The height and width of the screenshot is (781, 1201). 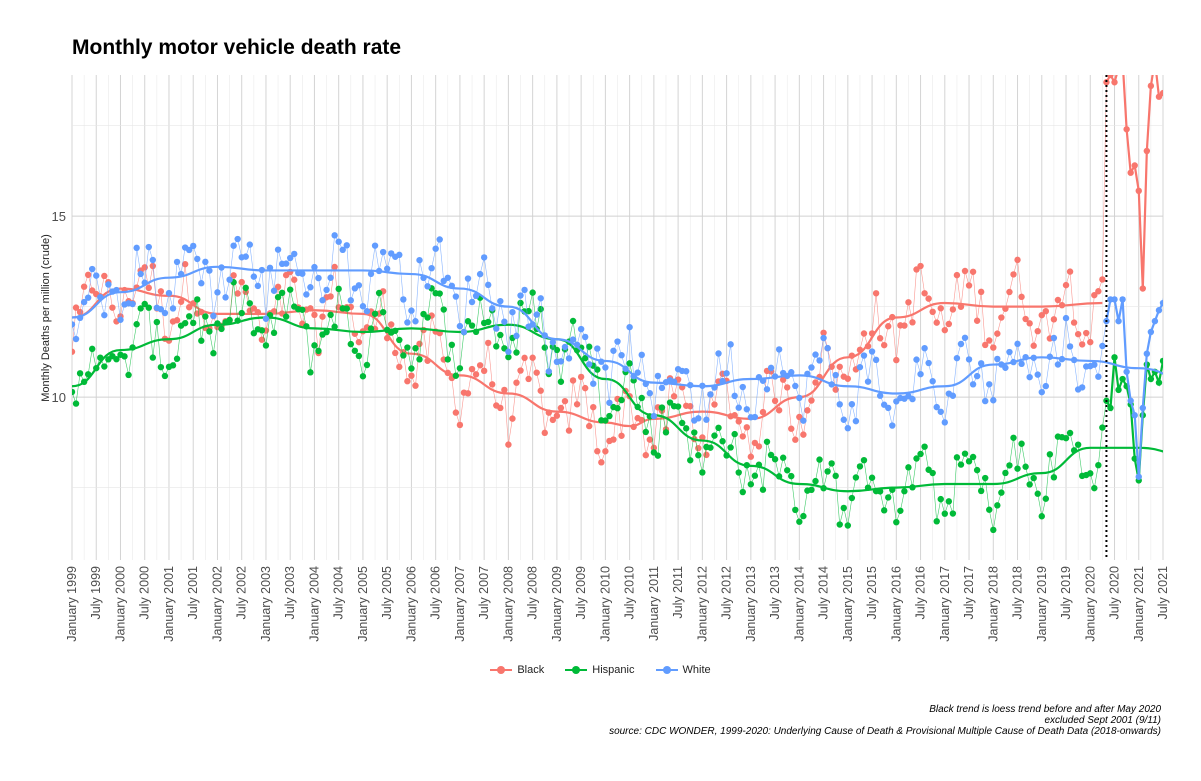 I want to click on legend-item-black: Black, so click(x=517, y=670).